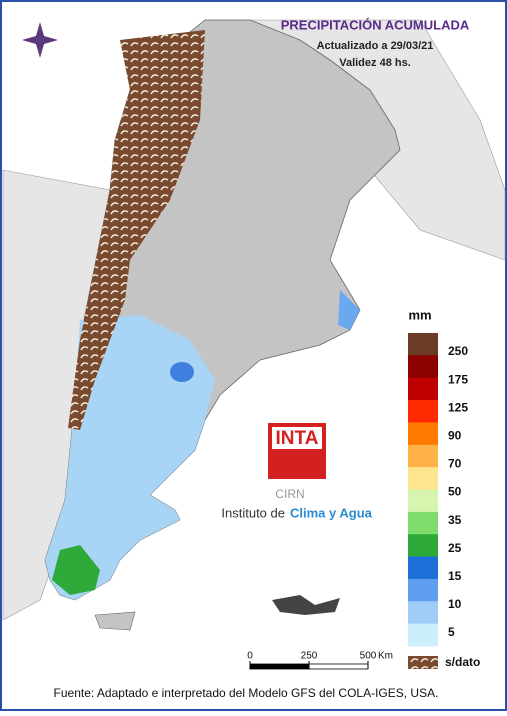 The width and height of the screenshot is (507, 716). What do you see at coordinates (419, 314) in the screenshot?
I see `legend-unit: mm` at bounding box center [419, 314].